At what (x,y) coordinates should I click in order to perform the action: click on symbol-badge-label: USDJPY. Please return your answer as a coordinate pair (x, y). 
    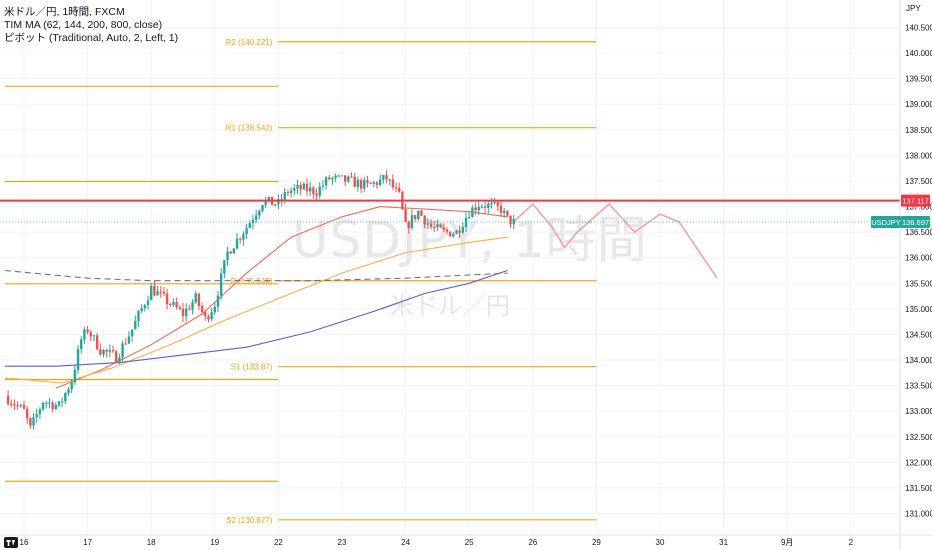
    Looking at the image, I should click on (886, 222).